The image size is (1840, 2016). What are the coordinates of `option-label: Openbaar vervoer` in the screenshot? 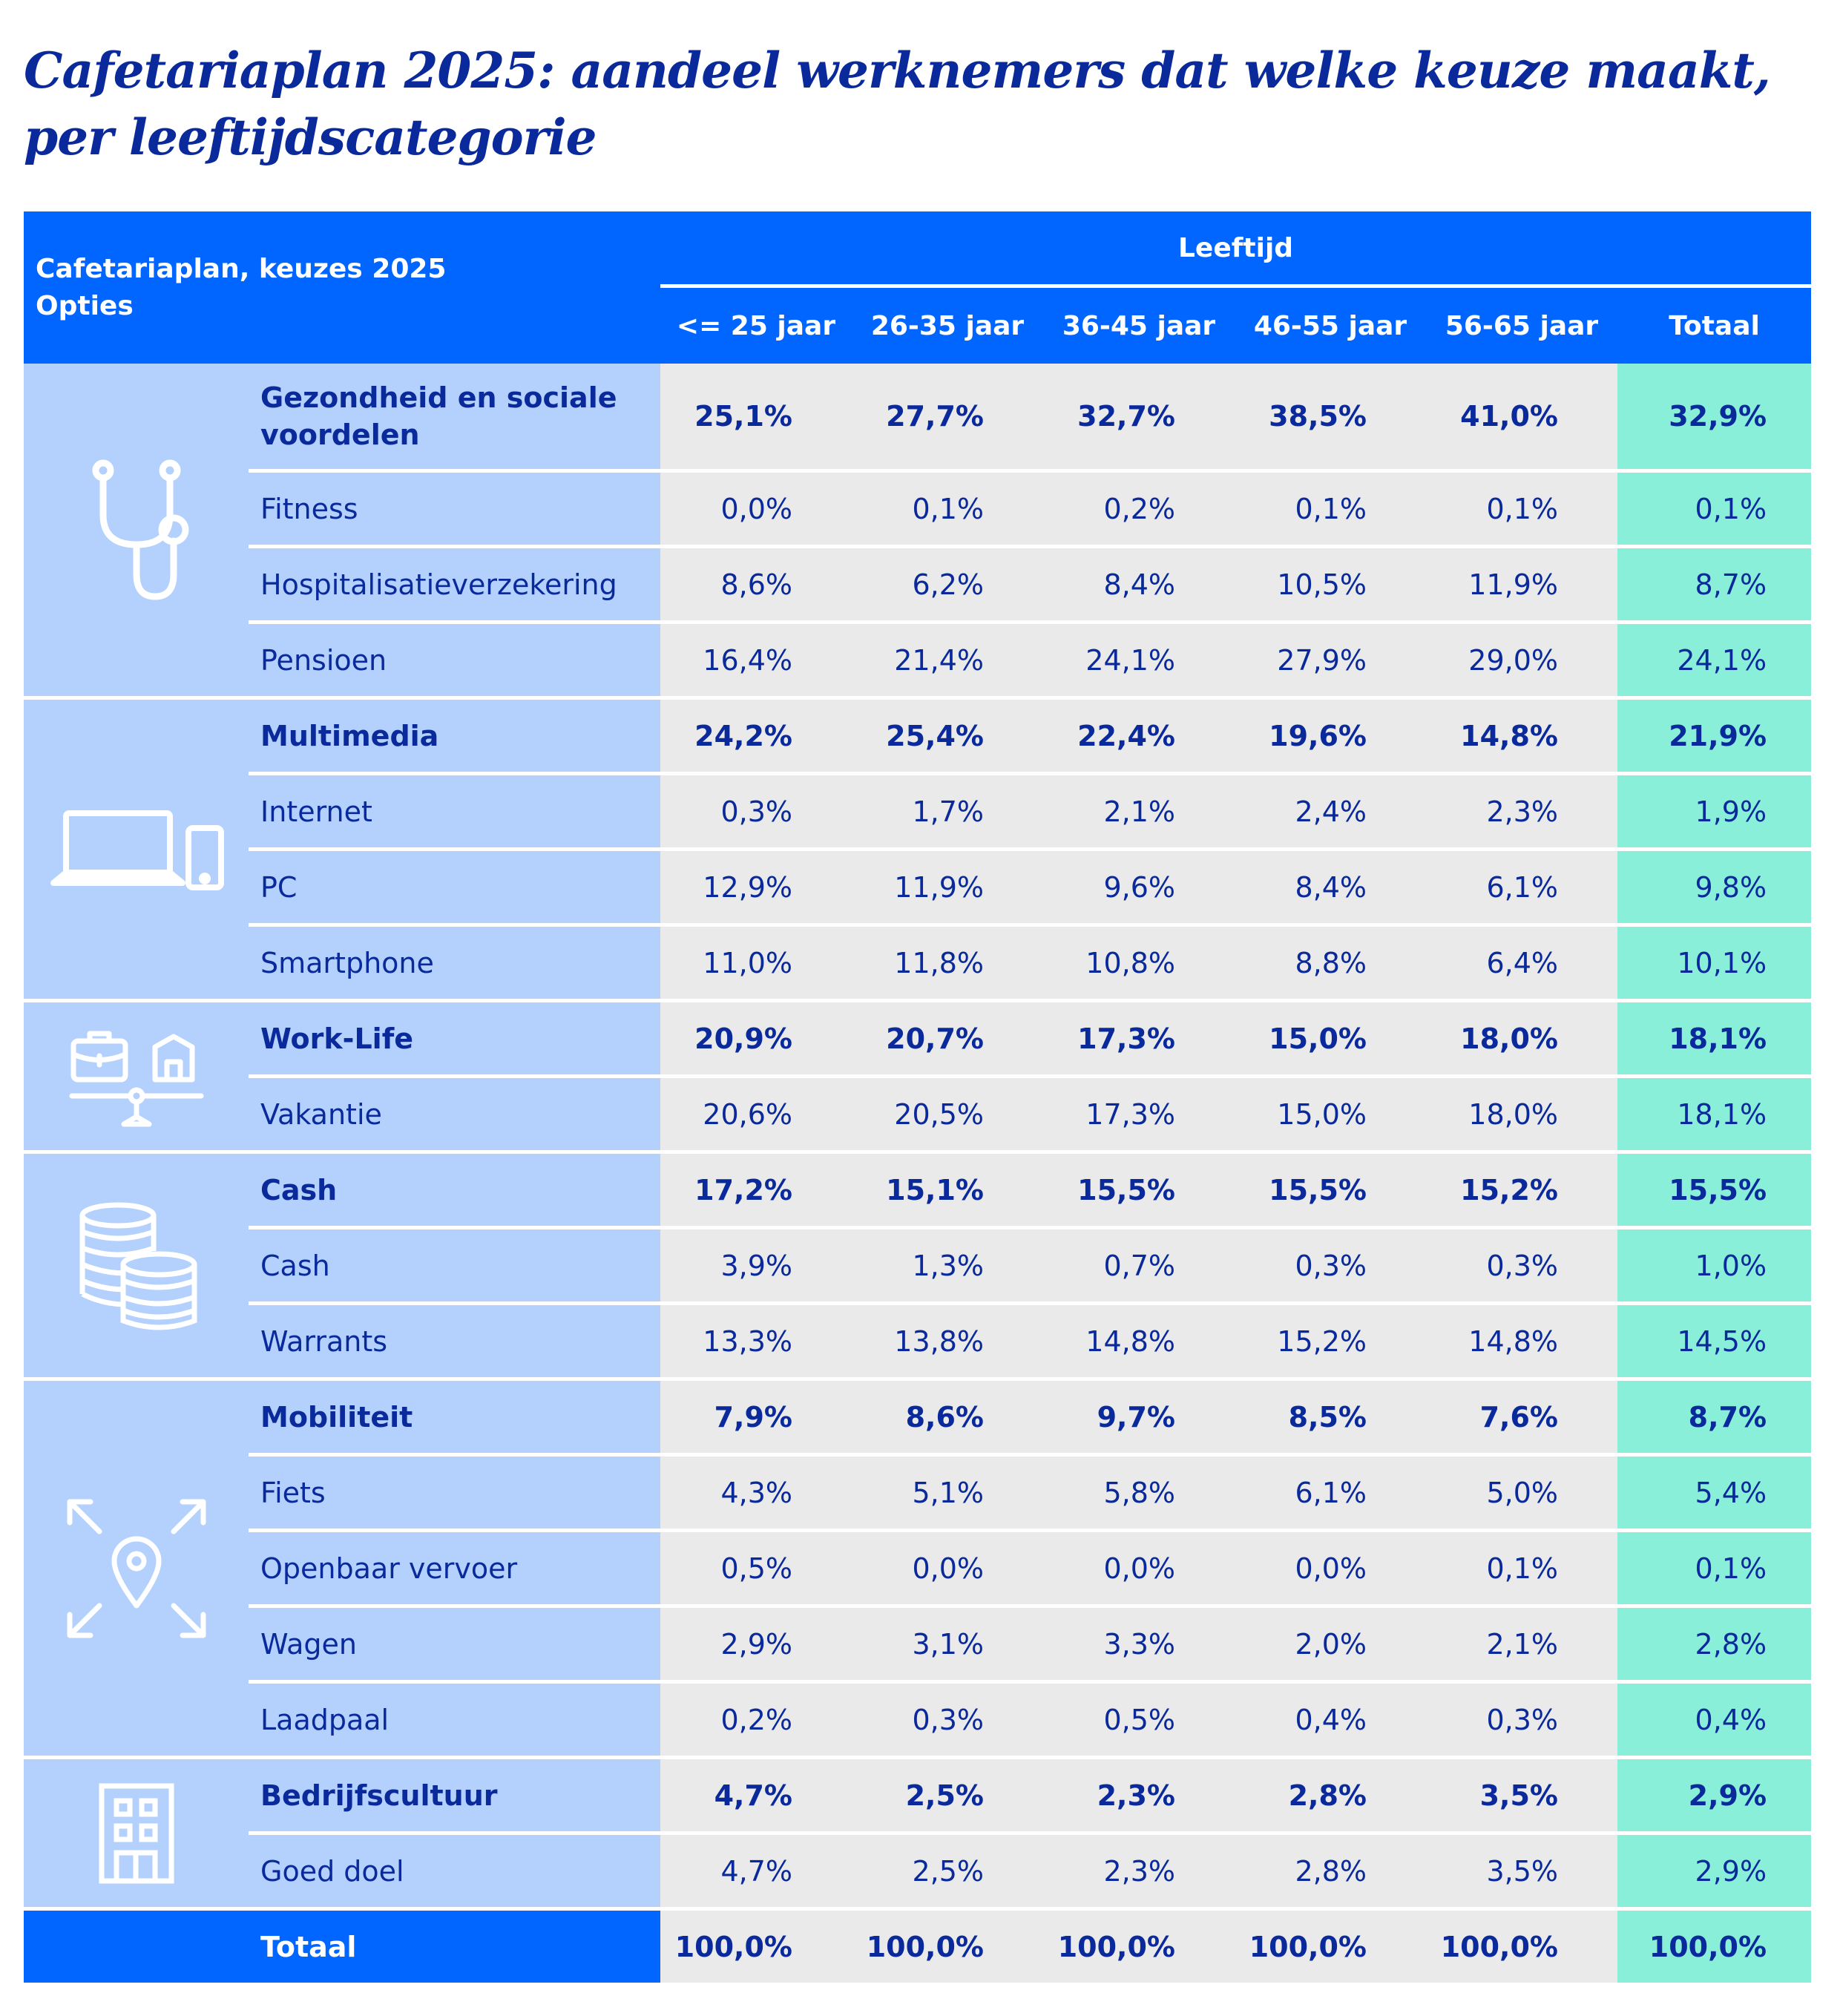 It's located at (454, 1569).